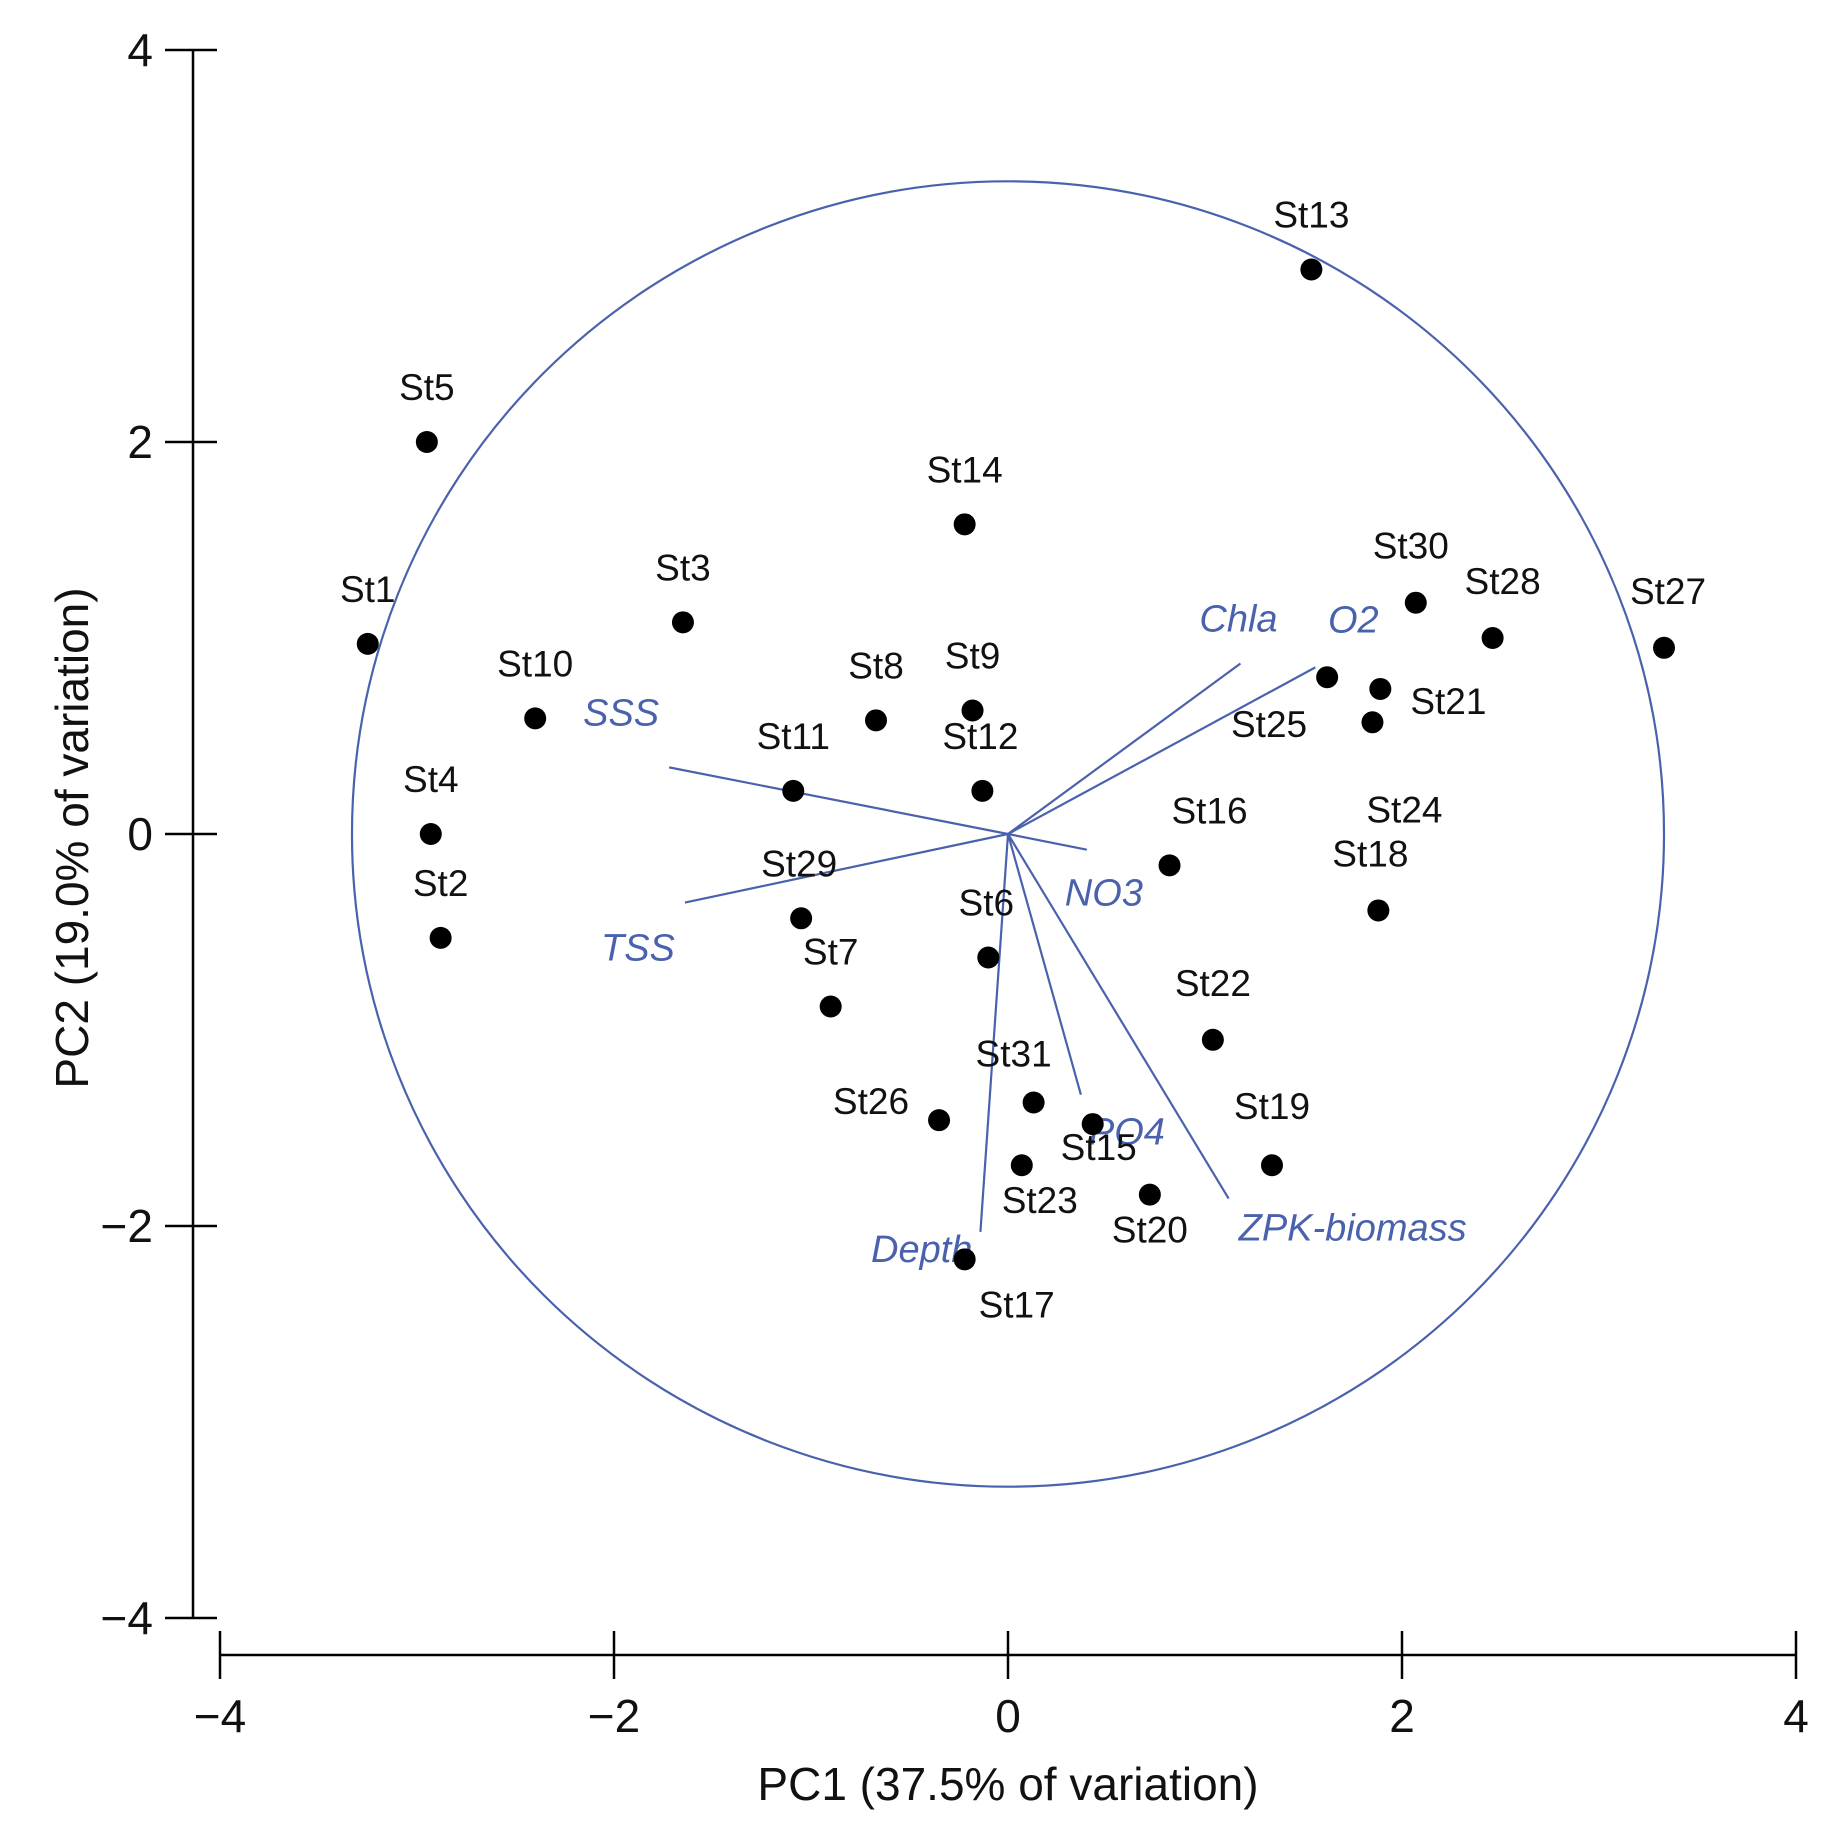 The width and height of the screenshot is (1828, 1840). I want to click on station-point-st29, so click(801, 918).